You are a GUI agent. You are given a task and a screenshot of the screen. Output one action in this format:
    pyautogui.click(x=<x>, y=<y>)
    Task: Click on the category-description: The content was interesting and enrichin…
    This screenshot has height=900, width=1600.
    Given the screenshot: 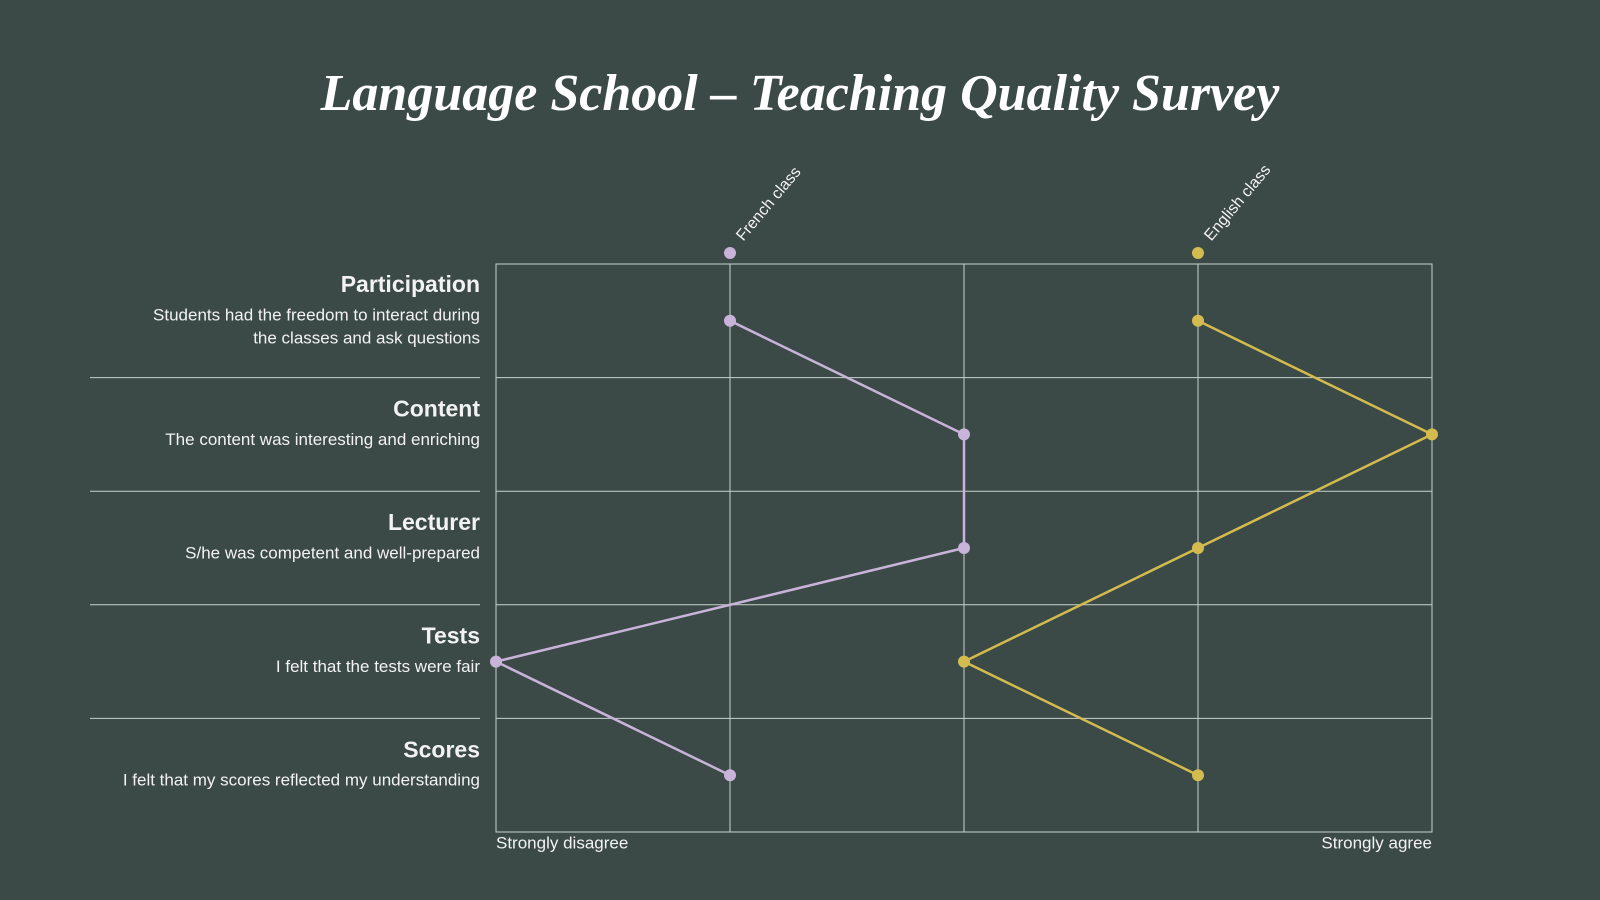 What is the action you would take?
    pyautogui.click(x=322, y=439)
    